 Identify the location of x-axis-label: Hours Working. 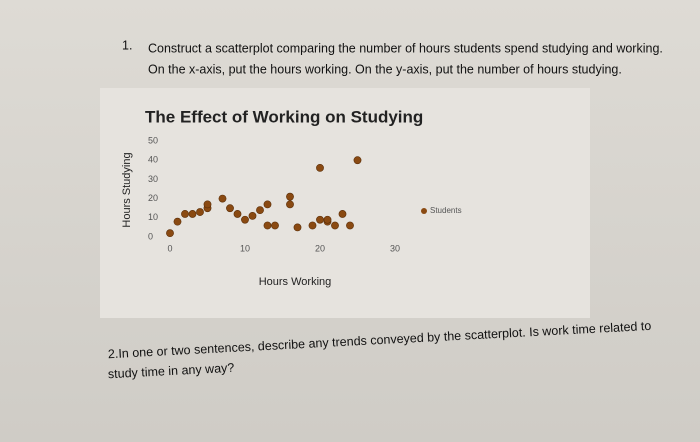
(295, 282).